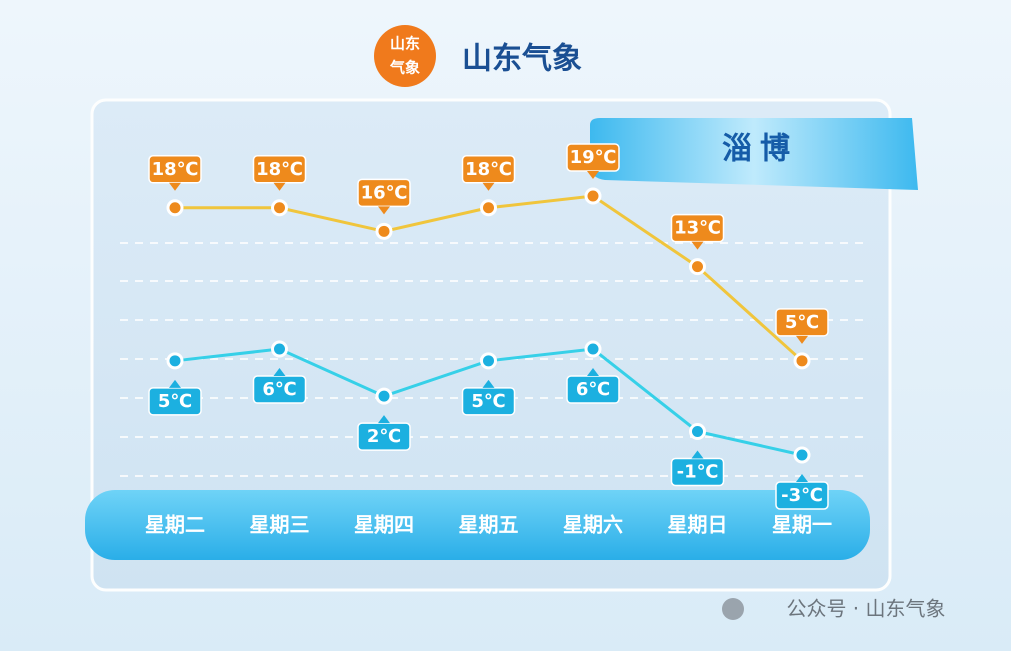 The image size is (1011, 651). I want to click on data-label: 13℃, so click(697, 228).